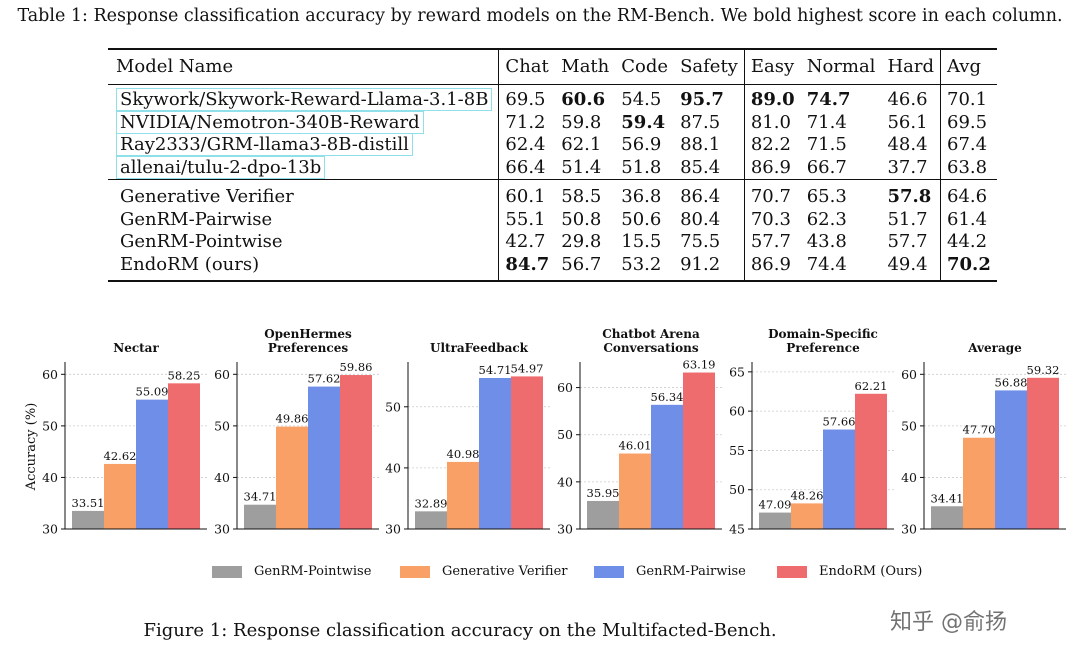 The height and width of the screenshot is (660, 1080). I want to click on data-label: 42.62, so click(120, 456).